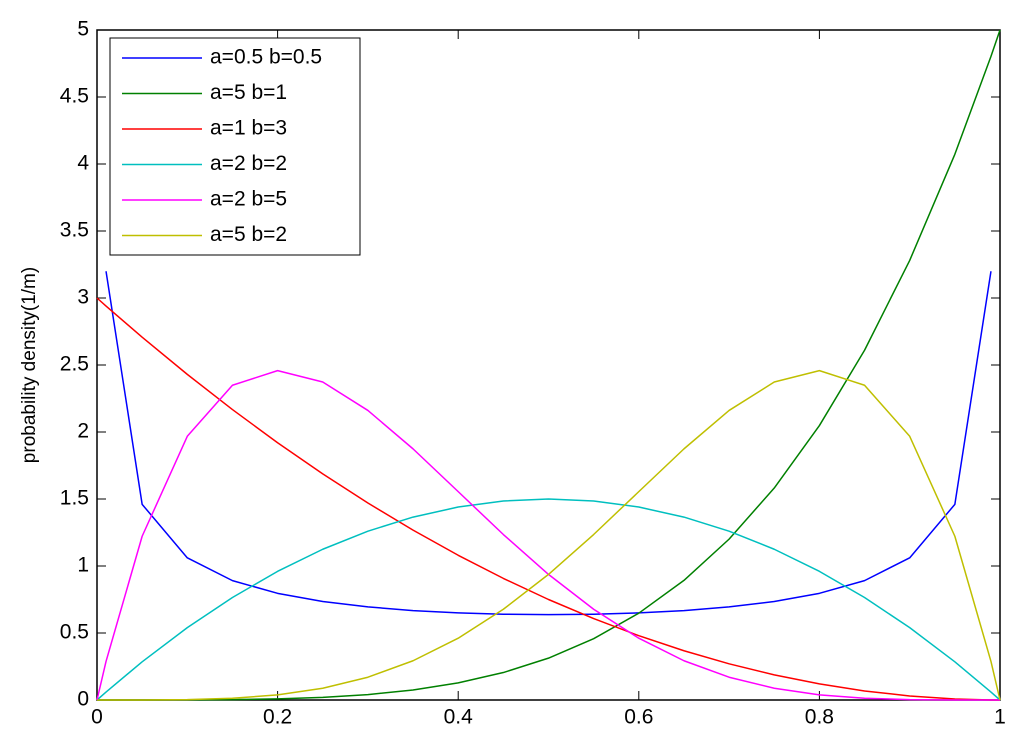  What do you see at coordinates (83, 699) in the screenshot?
I see `y-tick-label: 0` at bounding box center [83, 699].